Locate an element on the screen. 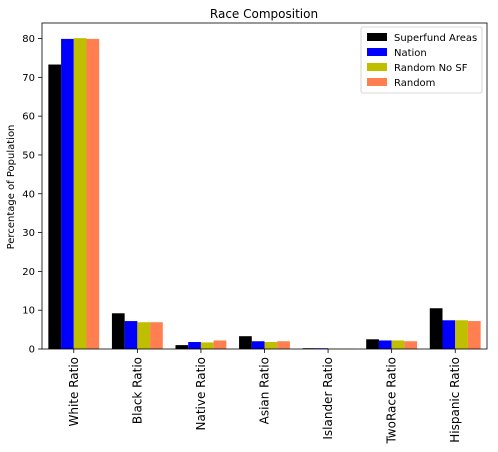  bar-random-no-sf-native-ratio is located at coordinates (207, 345).